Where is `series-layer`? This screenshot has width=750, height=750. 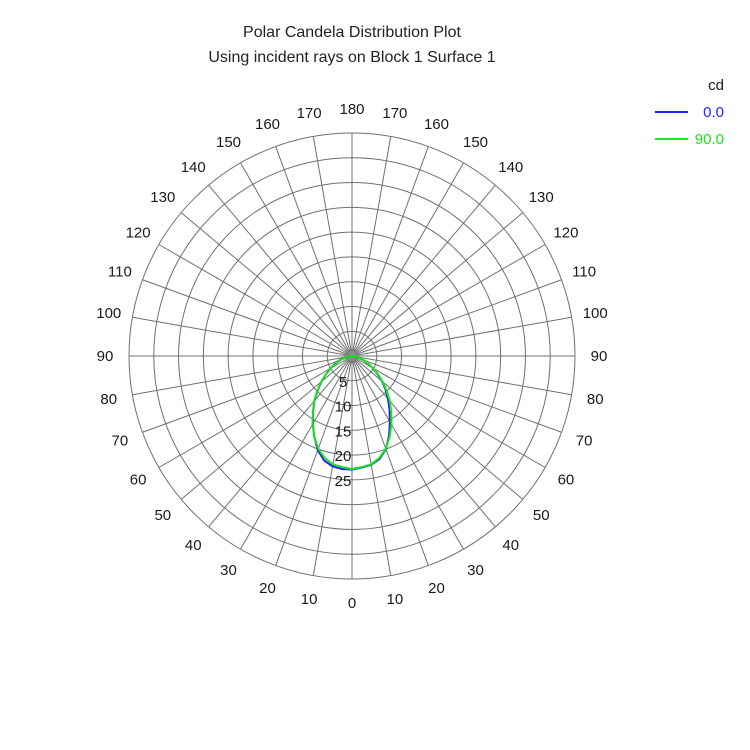
series-layer is located at coordinates (352, 413).